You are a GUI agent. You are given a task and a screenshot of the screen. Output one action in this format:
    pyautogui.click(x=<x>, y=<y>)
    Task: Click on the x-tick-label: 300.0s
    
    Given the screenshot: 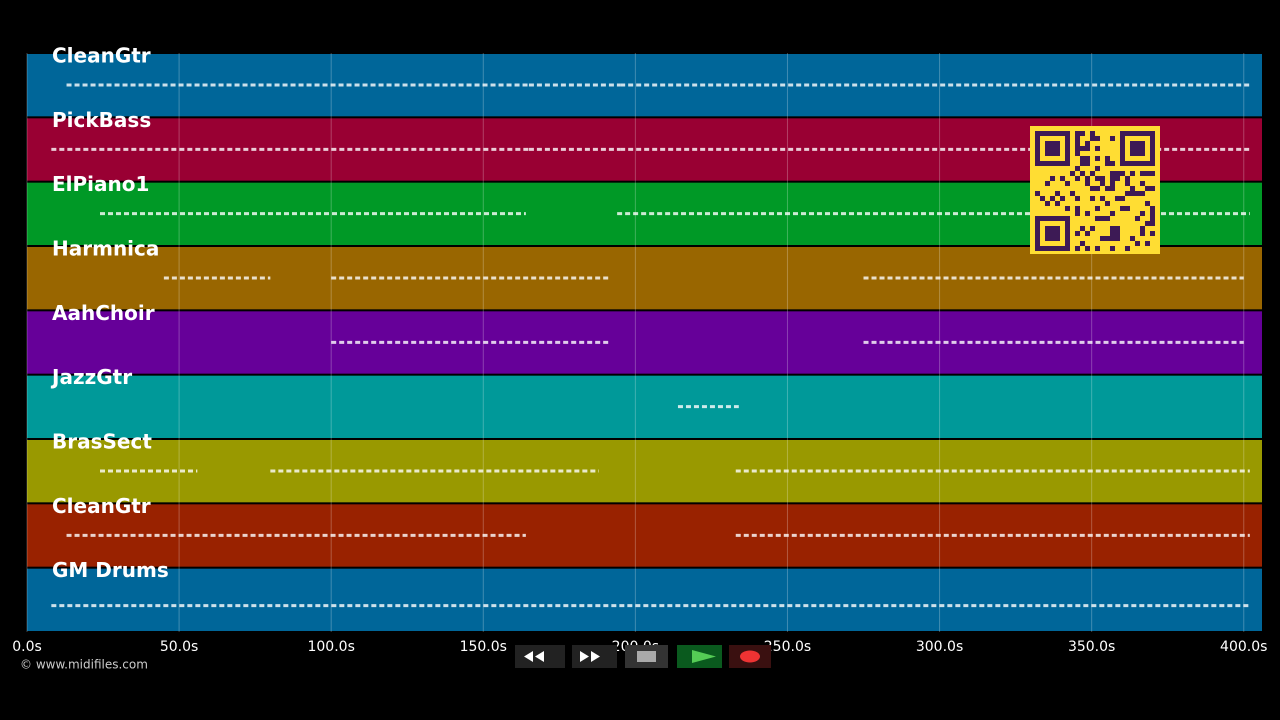 What is the action you would take?
    pyautogui.click(x=939, y=647)
    